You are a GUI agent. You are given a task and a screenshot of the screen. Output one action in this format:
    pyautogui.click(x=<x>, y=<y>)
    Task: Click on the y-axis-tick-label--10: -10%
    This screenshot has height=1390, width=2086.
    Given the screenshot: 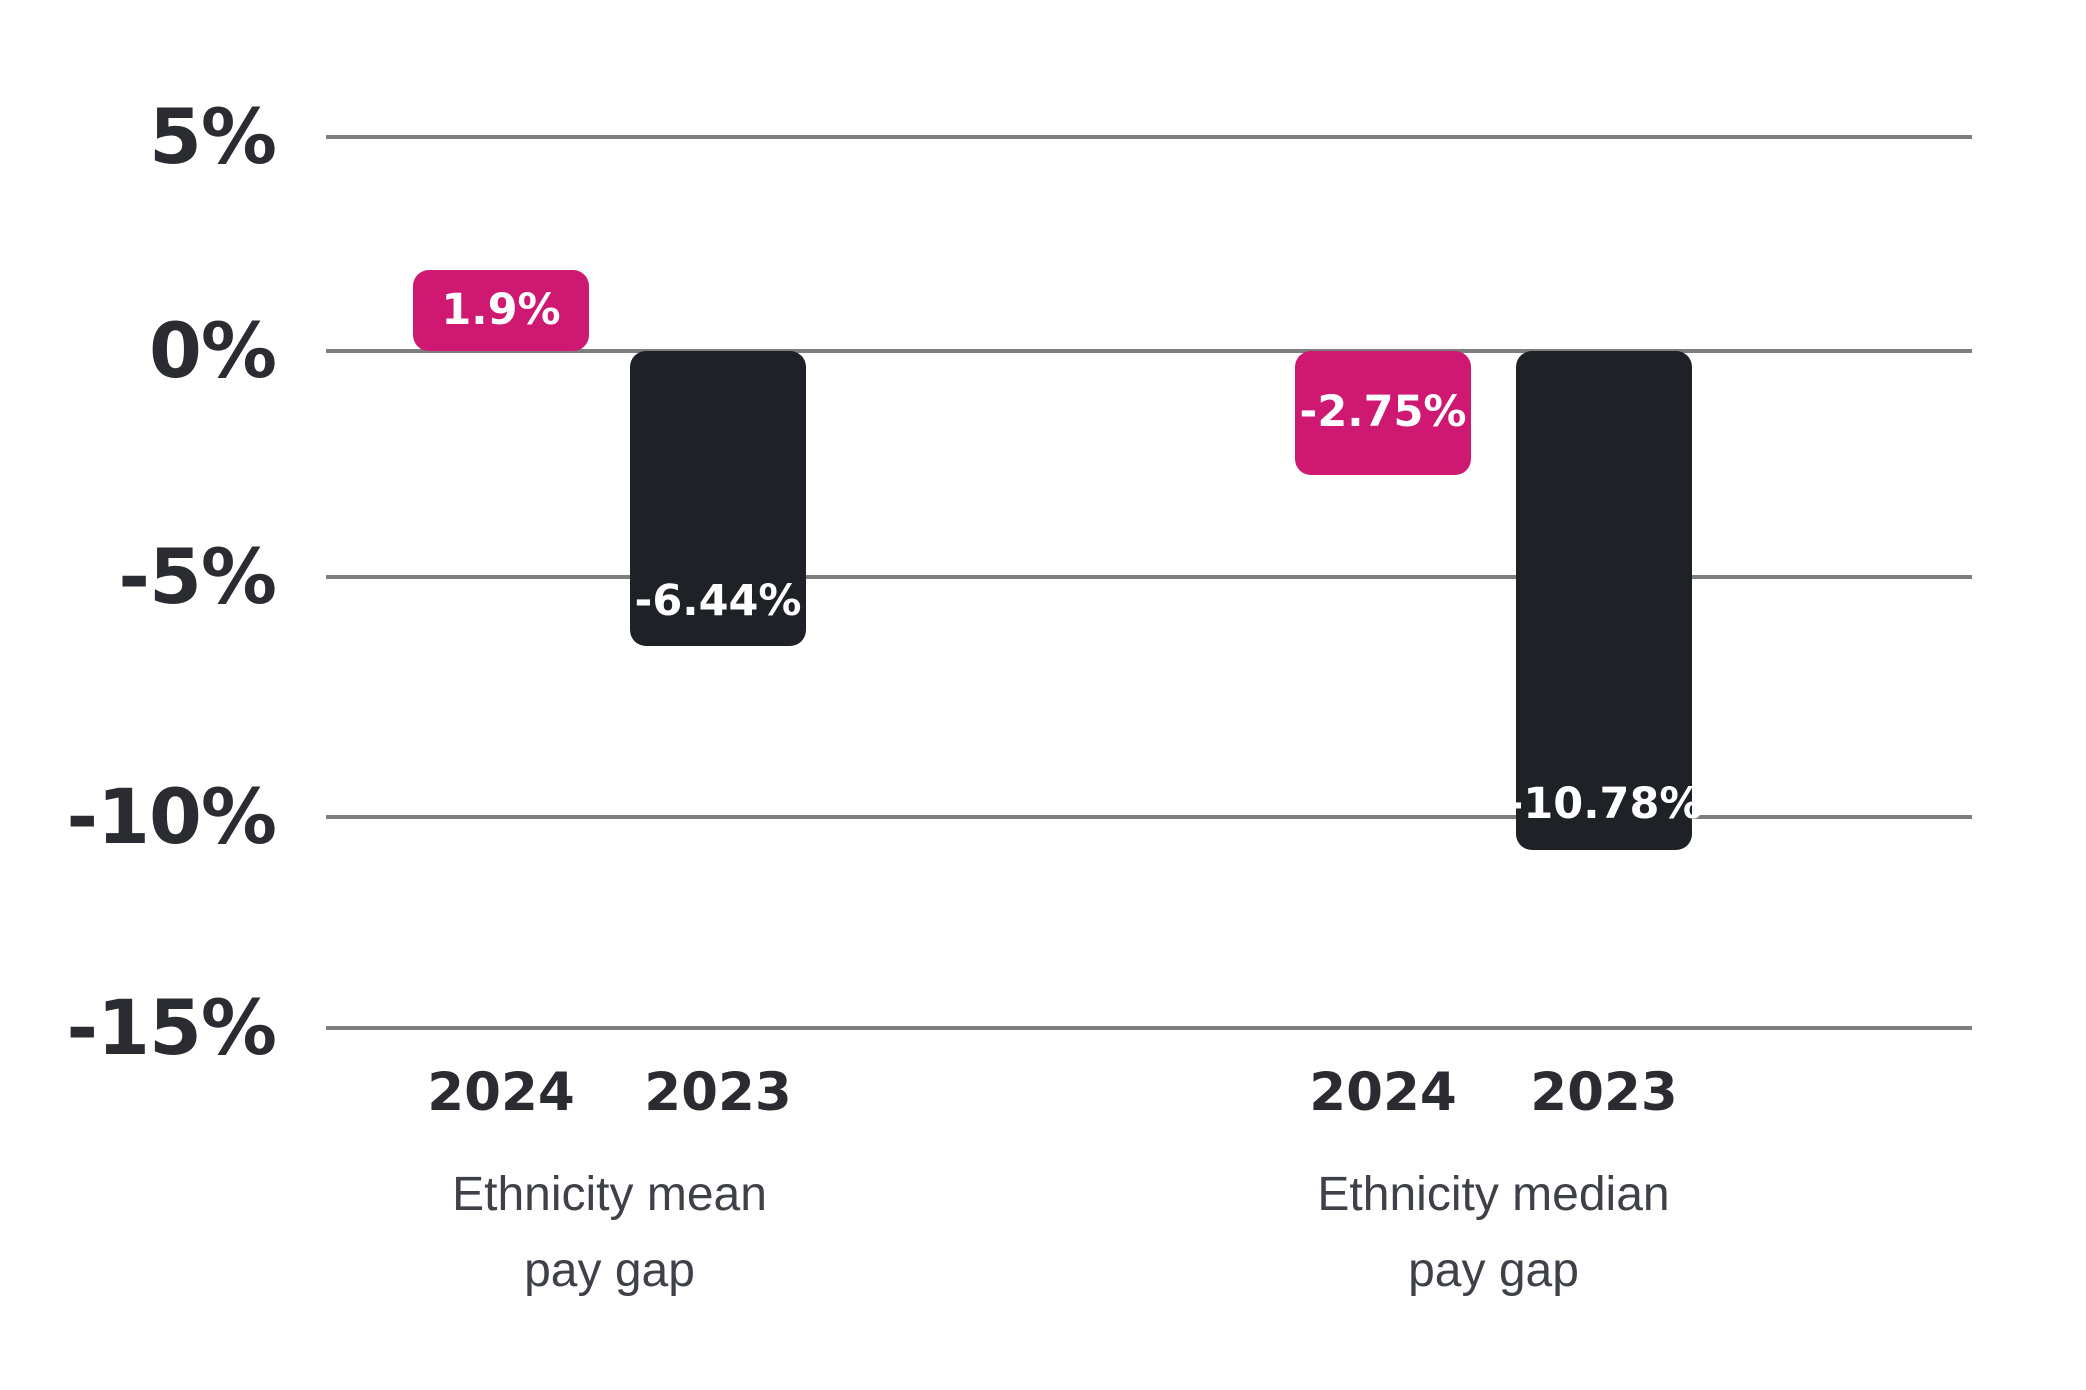 What is the action you would take?
    pyautogui.click(x=171, y=816)
    